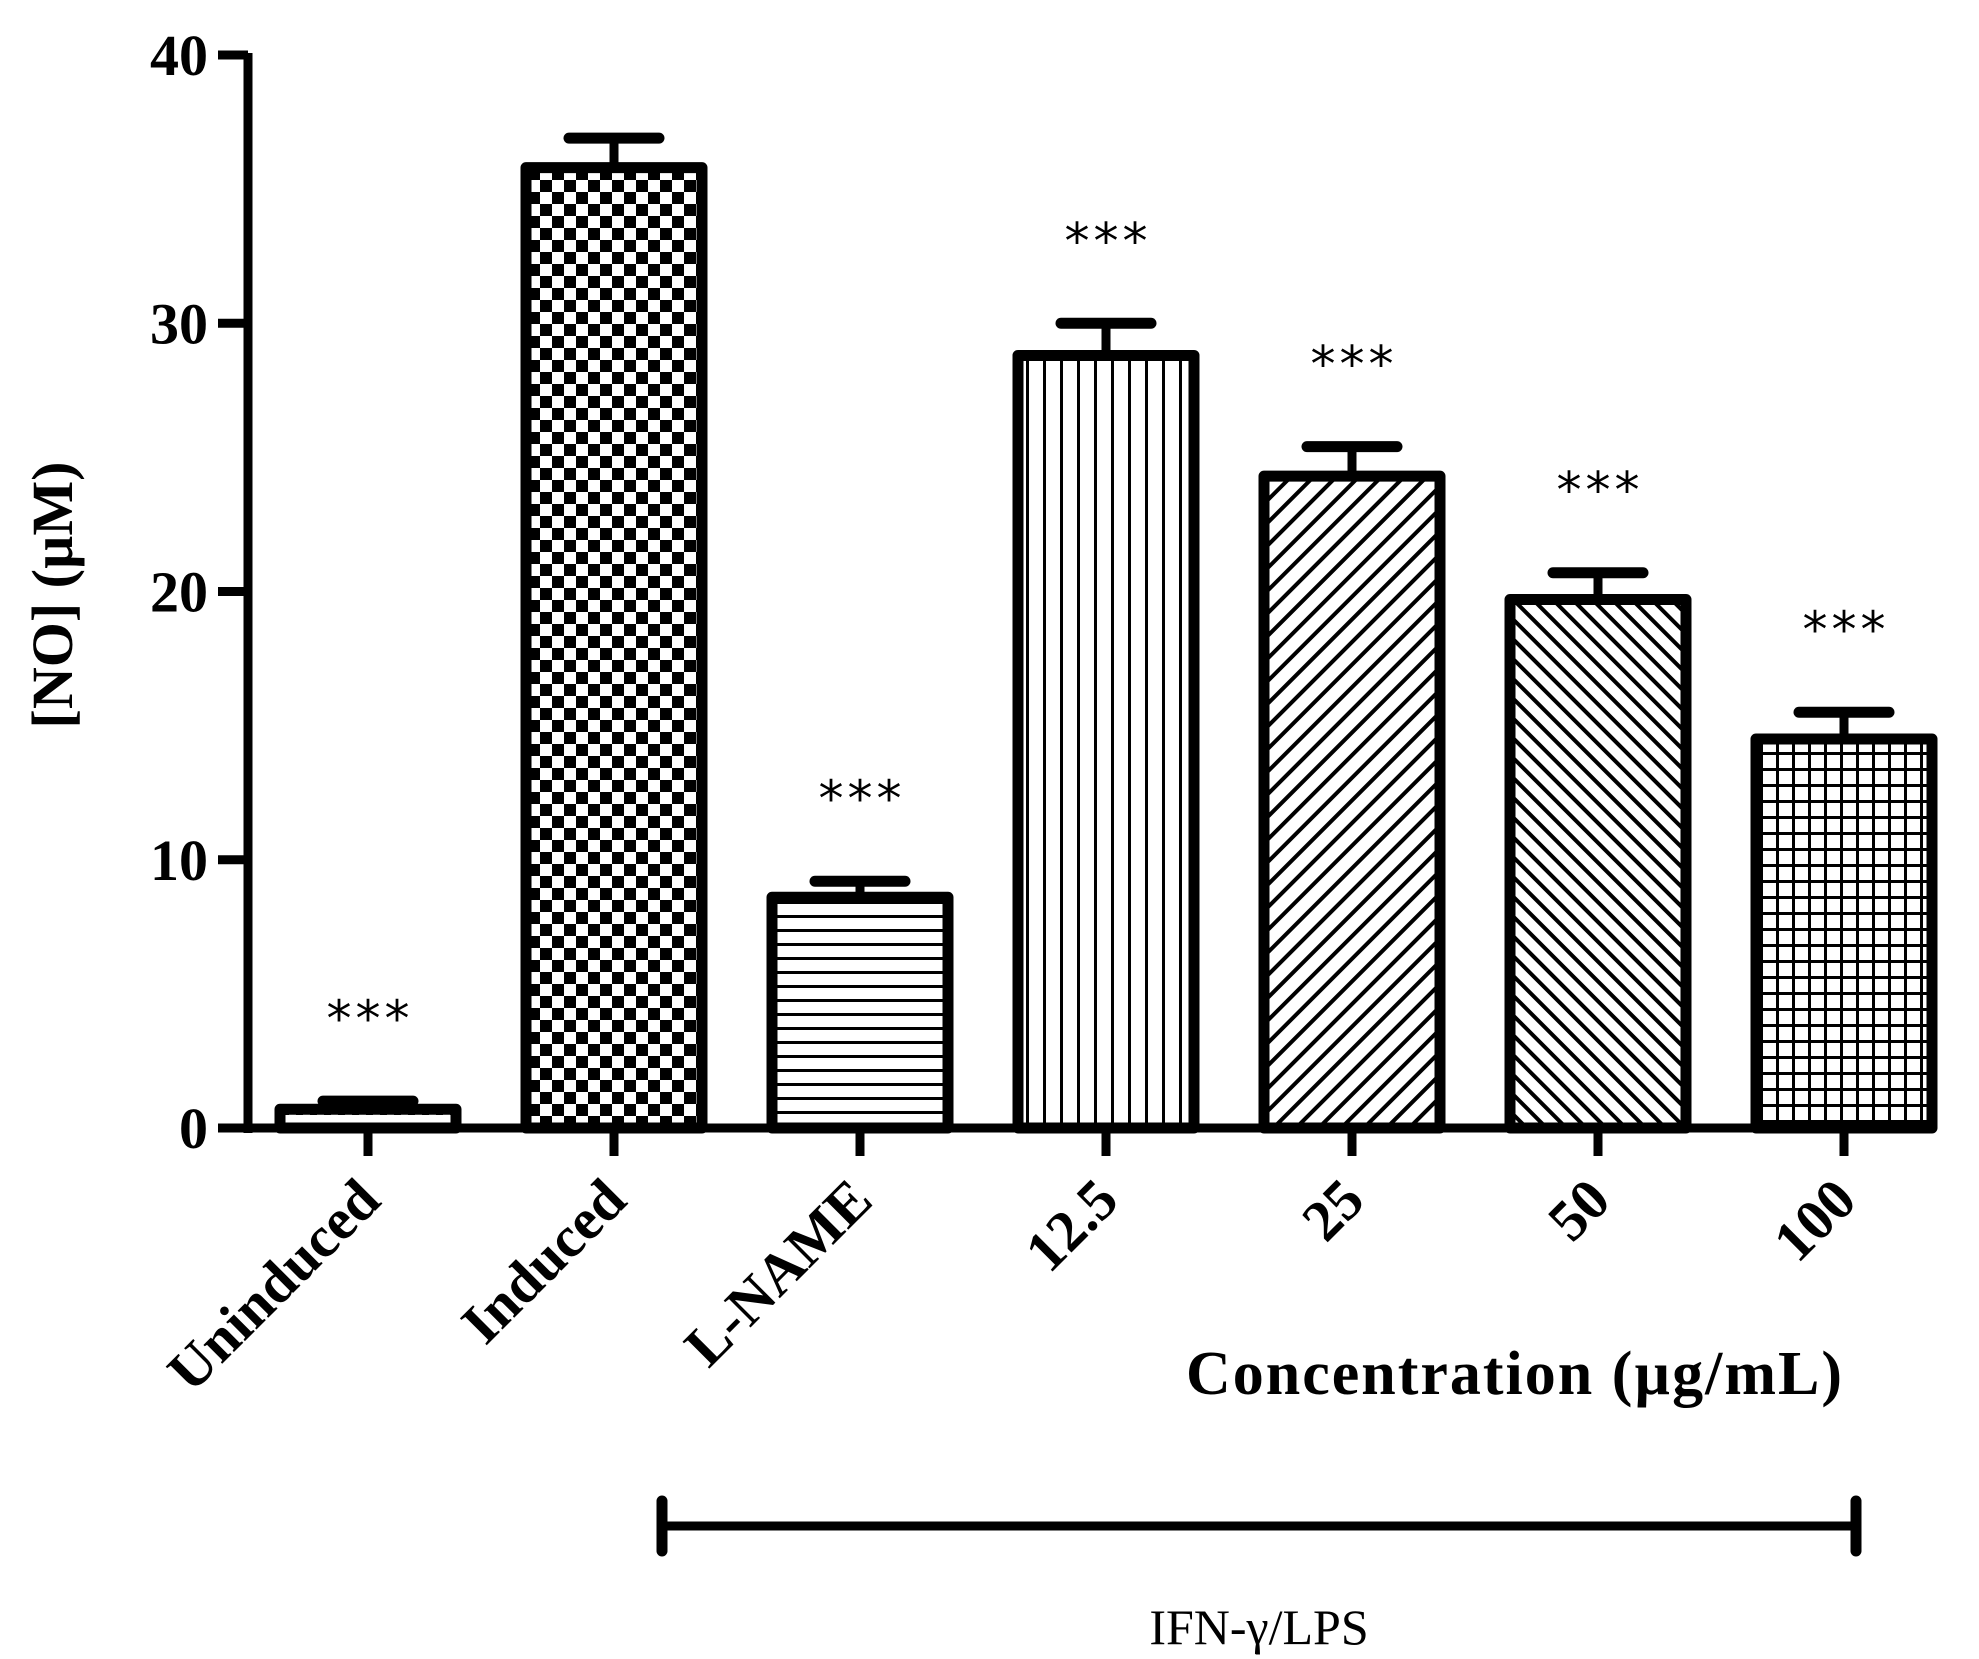  What do you see at coordinates (860, 1012) in the screenshot?
I see `bar-l-name` at bounding box center [860, 1012].